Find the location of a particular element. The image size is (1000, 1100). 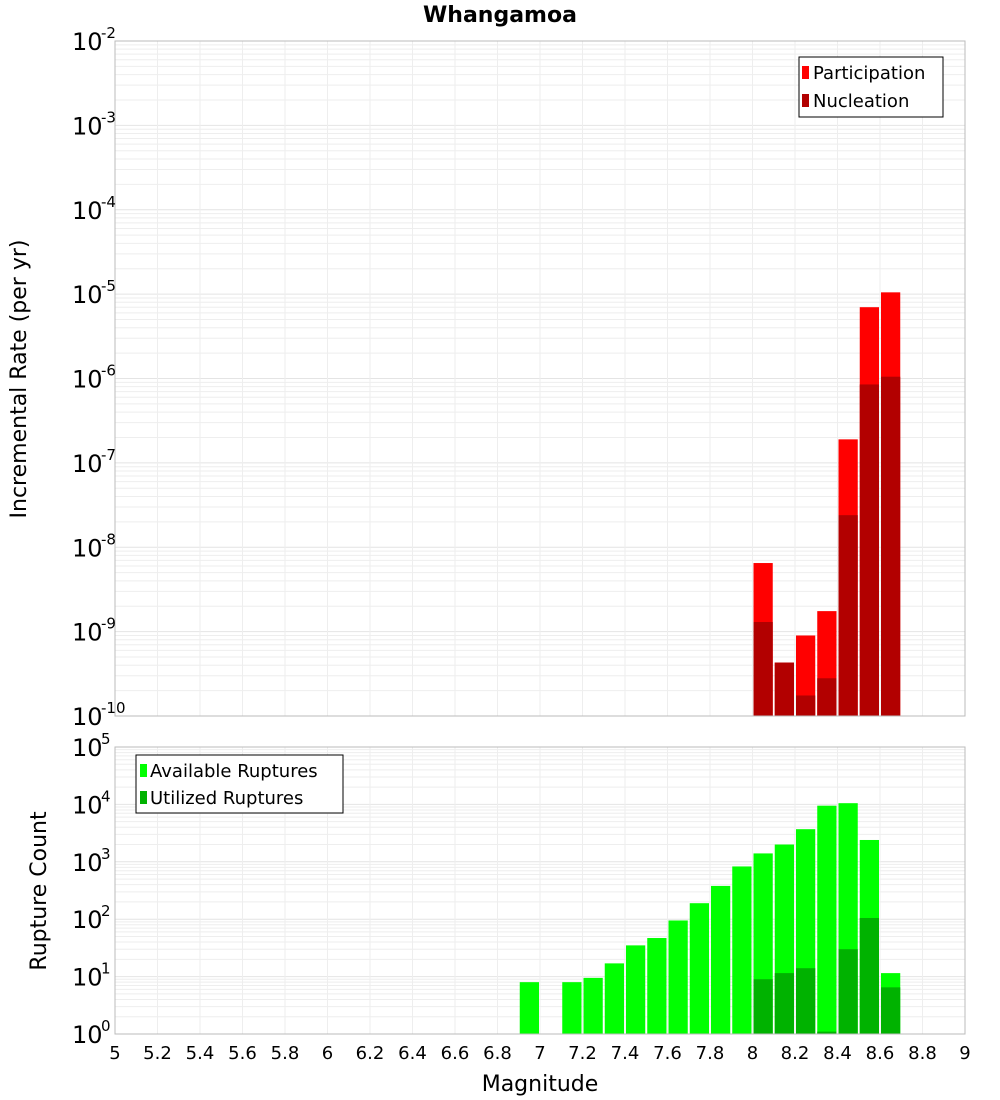

x-tick-label: 8.6 is located at coordinates (880, 1053).